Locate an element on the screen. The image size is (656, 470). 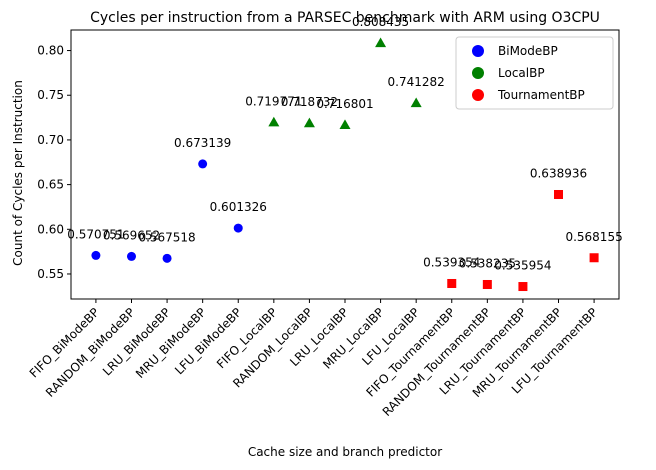
legend-label: LocalBP is located at coordinates (521, 73).